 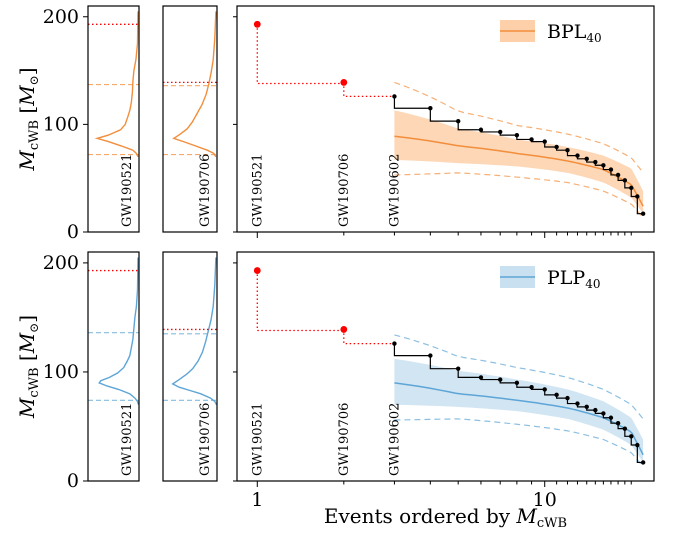 I want to click on legend: PLP40, so click(x=550, y=278).